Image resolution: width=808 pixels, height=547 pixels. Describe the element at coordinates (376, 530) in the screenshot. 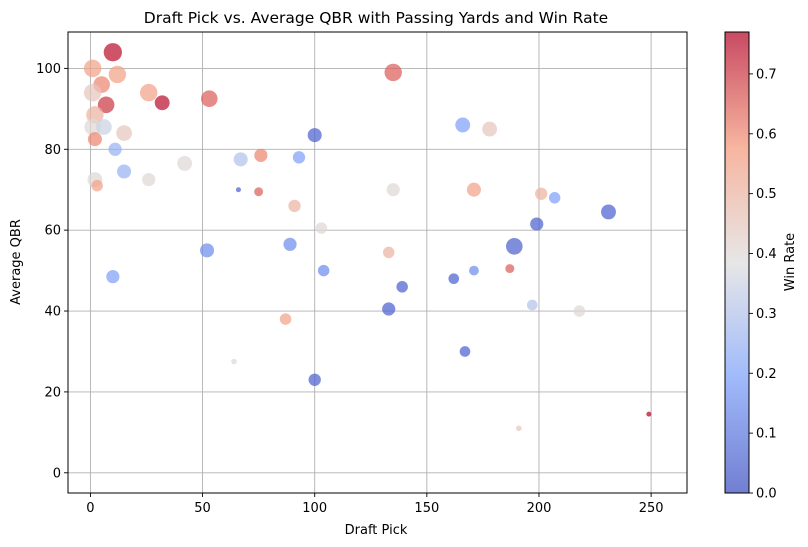

I see `x-axis-label: Draft Pick` at that location.